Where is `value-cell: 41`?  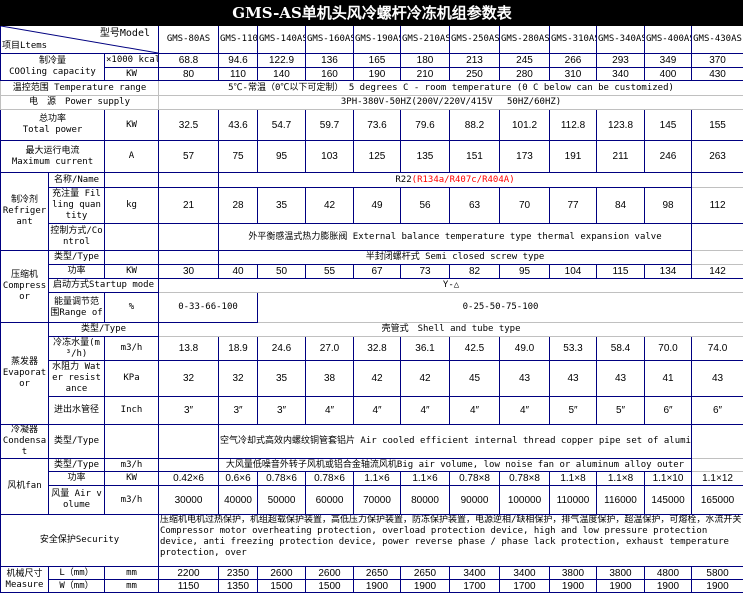
value-cell: 41 is located at coordinates (668, 379).